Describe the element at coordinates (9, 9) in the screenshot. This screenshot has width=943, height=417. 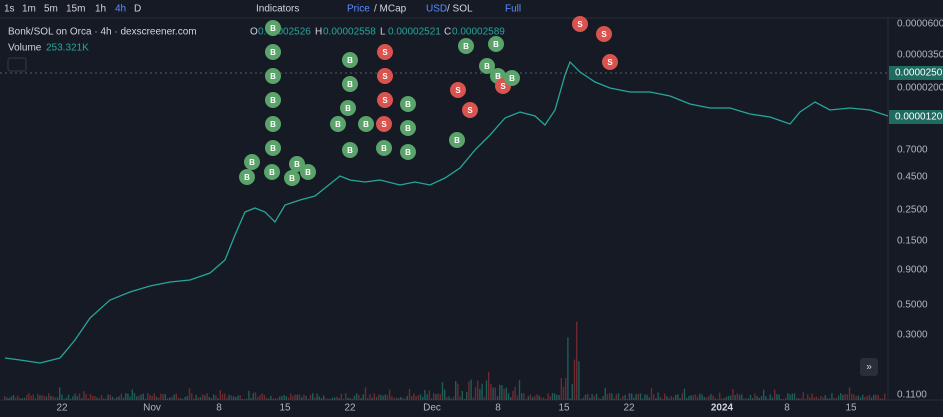
I see `interval-button: 1s` at that location.